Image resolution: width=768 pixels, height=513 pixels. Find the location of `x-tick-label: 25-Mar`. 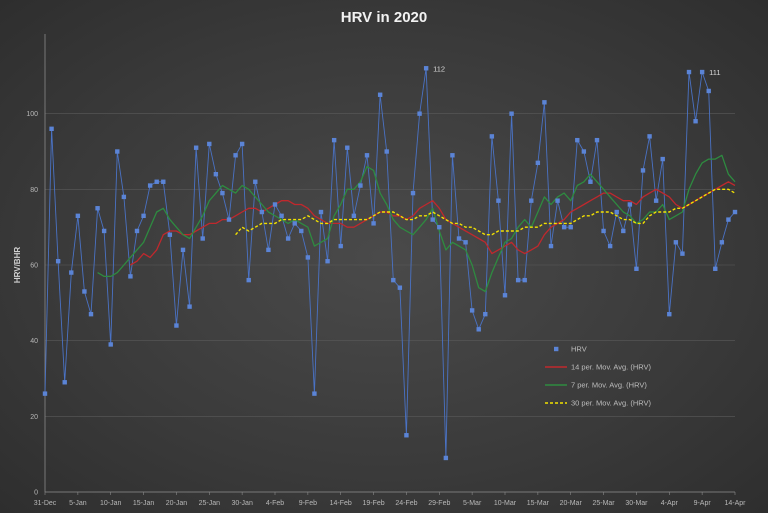

x-tick-label: 25-Mar is located at coordinates (603, 503).